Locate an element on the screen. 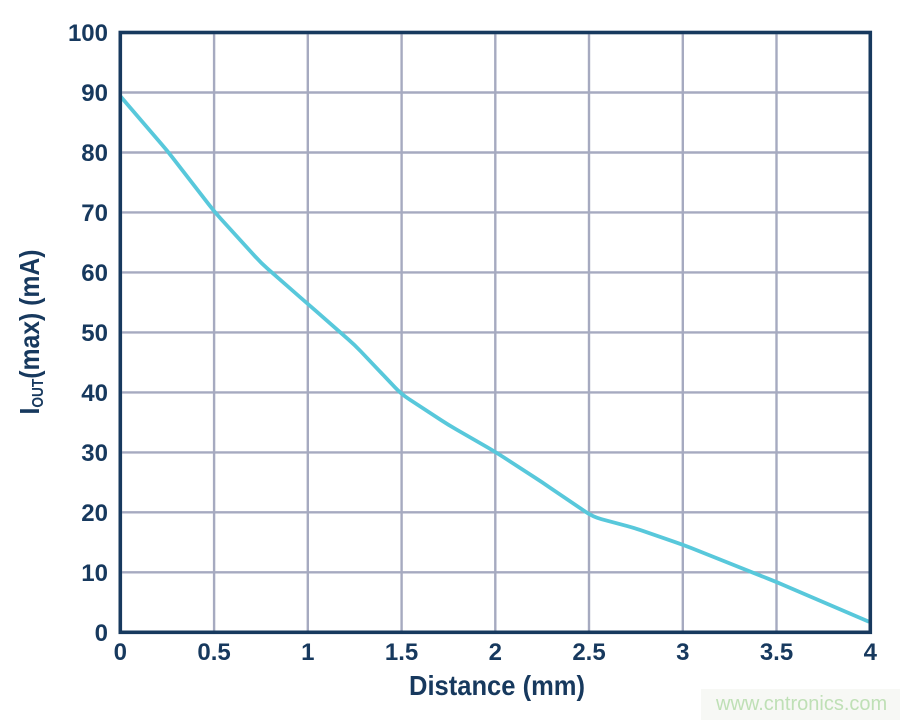 The height and width of the screenshot is (720, 900). svg-text: 30 is located at coordinates (94, 453).